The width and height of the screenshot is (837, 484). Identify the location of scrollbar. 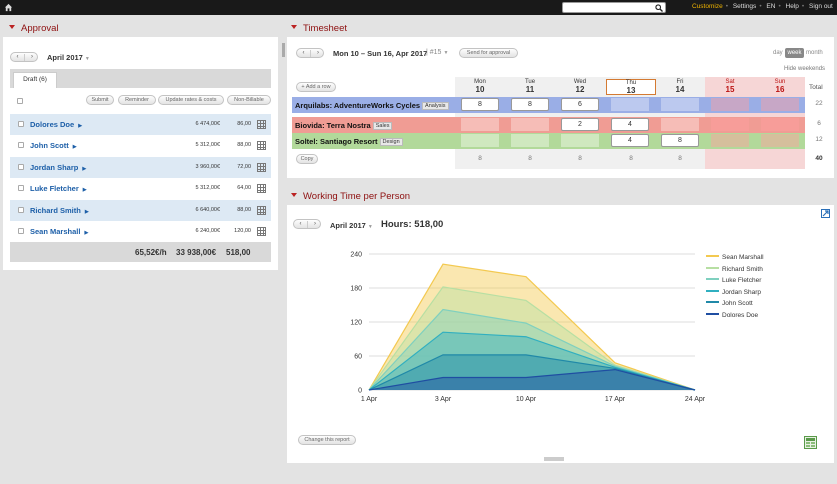
(283, 50).